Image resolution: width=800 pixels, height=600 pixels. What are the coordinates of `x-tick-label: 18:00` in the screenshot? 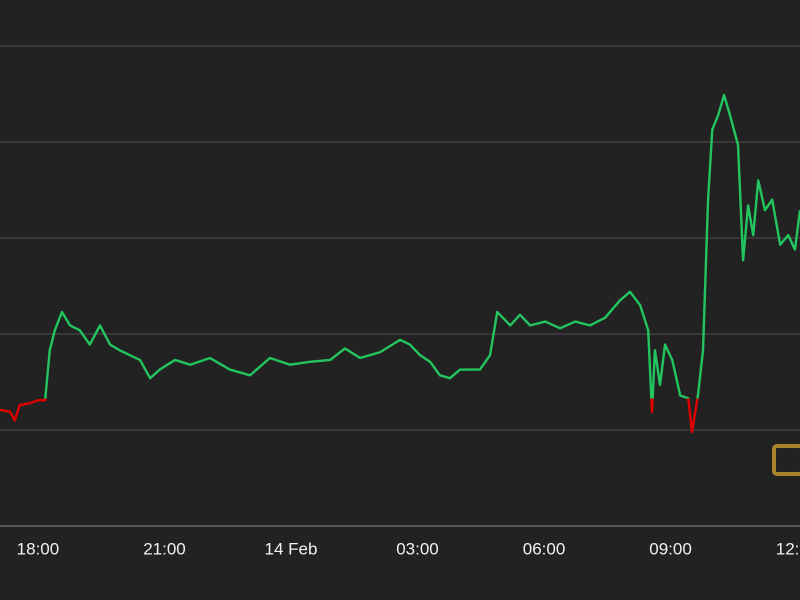 It's located at (38, 548).